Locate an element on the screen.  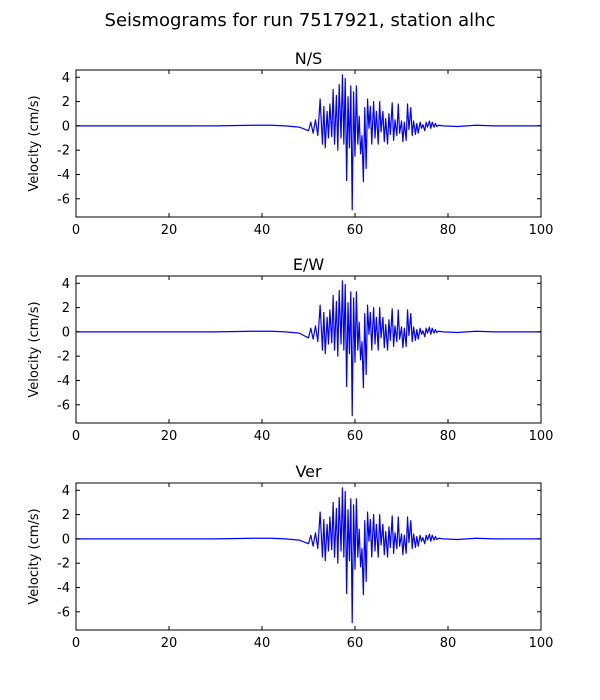
subplot-title: N/S is located at coordinates (309, 58).